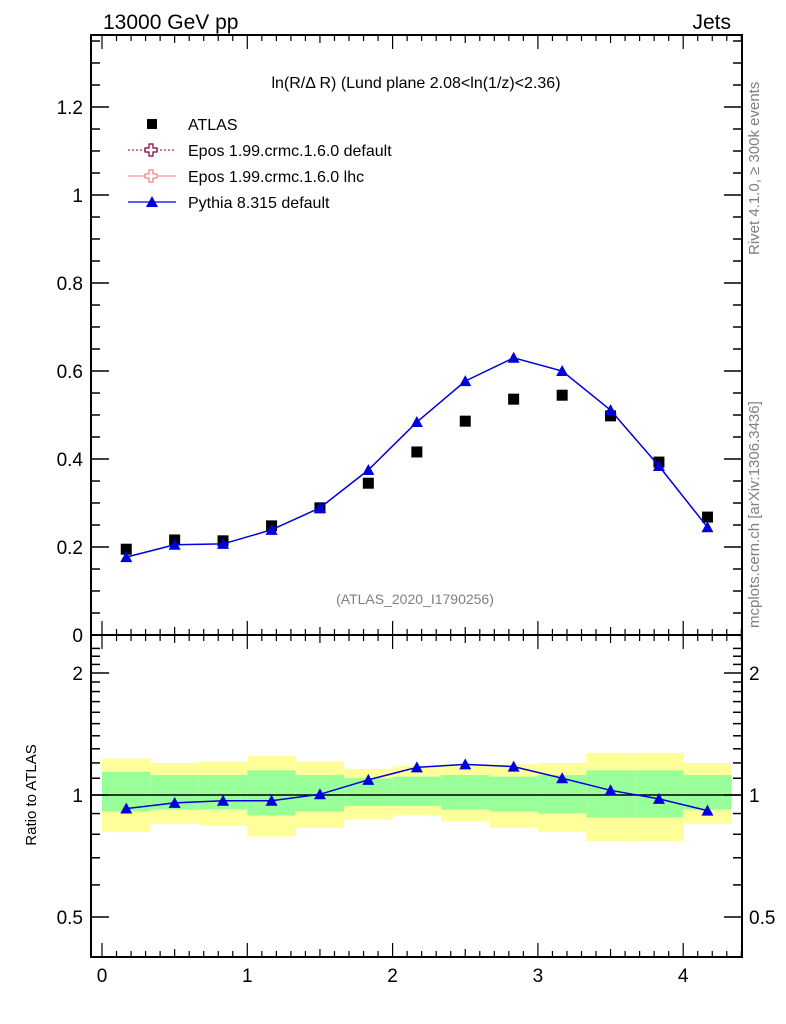 This screenshot has width=786, height=1024. I want to click on x-tick-label: 2, so click(392, 976).